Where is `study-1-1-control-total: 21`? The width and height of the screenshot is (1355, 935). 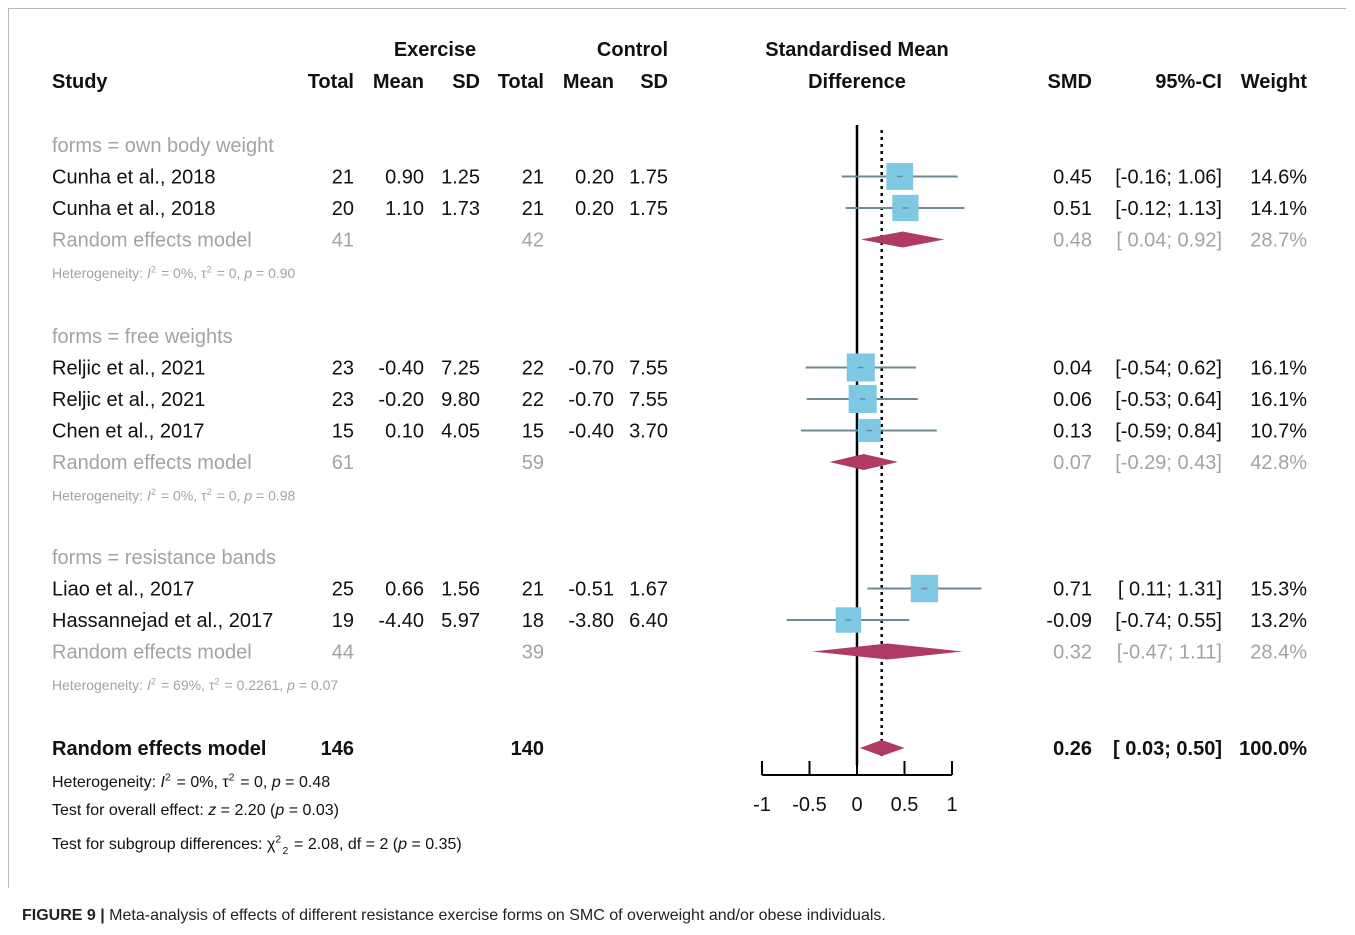
study-1-1-control-total: 21 is located at coordinates (533, 178).